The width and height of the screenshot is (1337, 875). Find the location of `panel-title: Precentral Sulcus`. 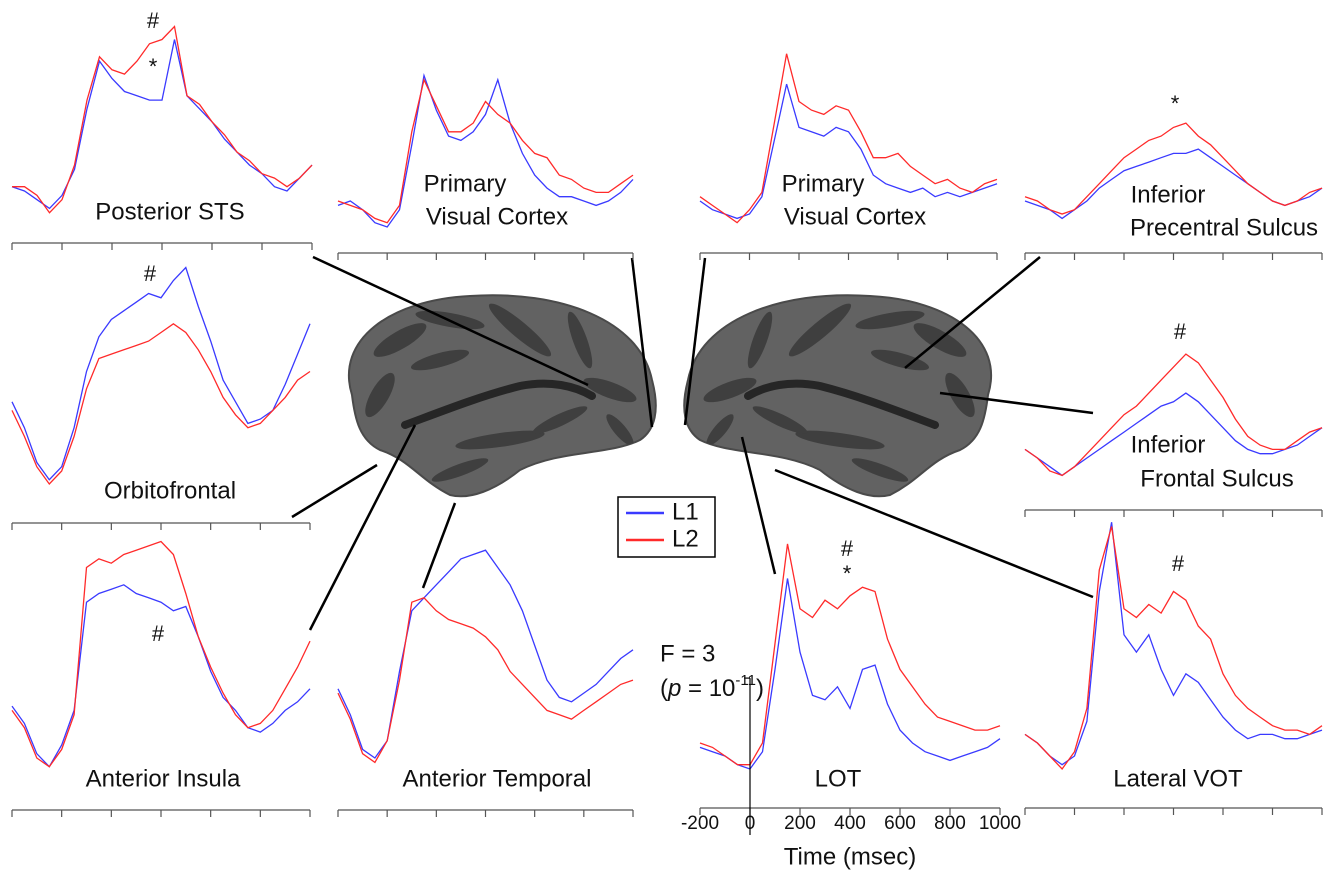

panel-title: Precentral Sulcus is located at coordinates (1224, 227).